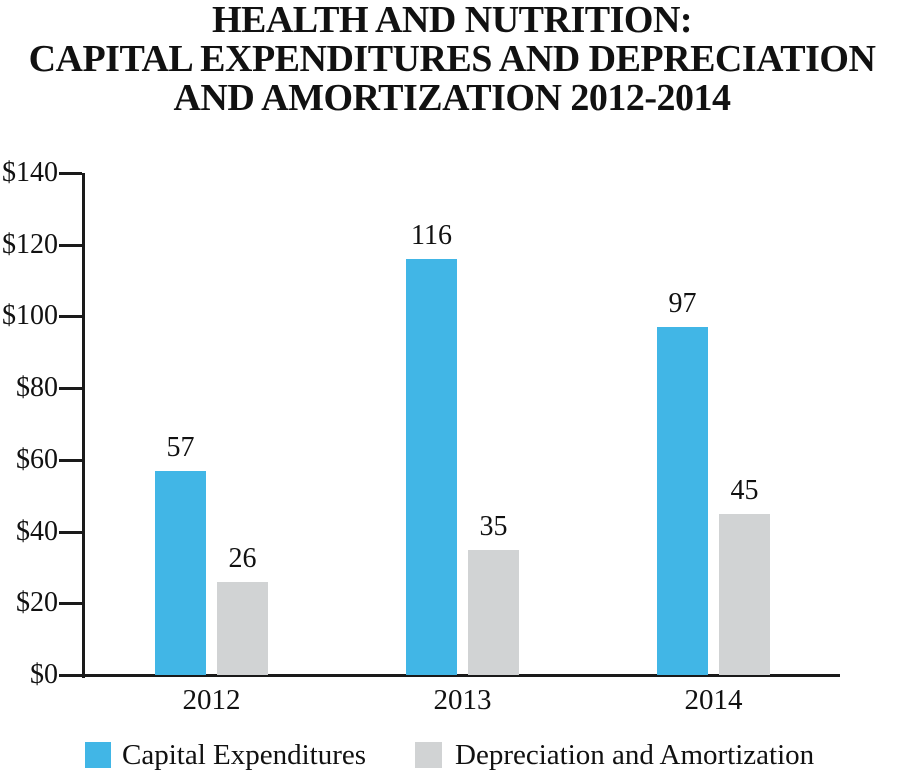  Describe the element at coordinates (37, 388) in the screenshot. I see `y-tick-label-80: $80` at that location.